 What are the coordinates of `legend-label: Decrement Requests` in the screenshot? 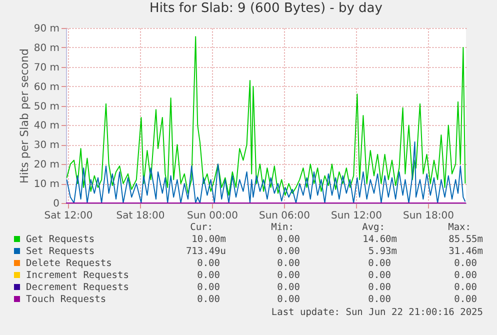 It's located at (77, 288).